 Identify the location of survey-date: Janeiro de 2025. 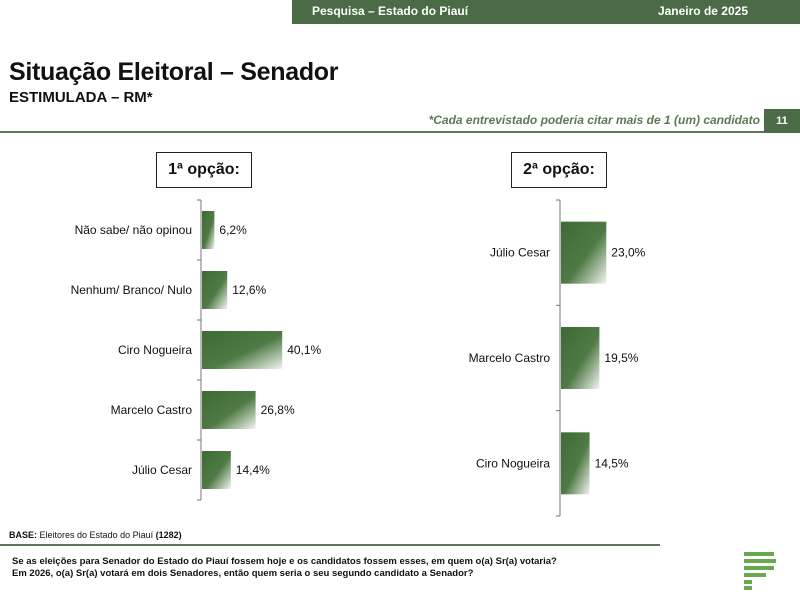
(702, 11).